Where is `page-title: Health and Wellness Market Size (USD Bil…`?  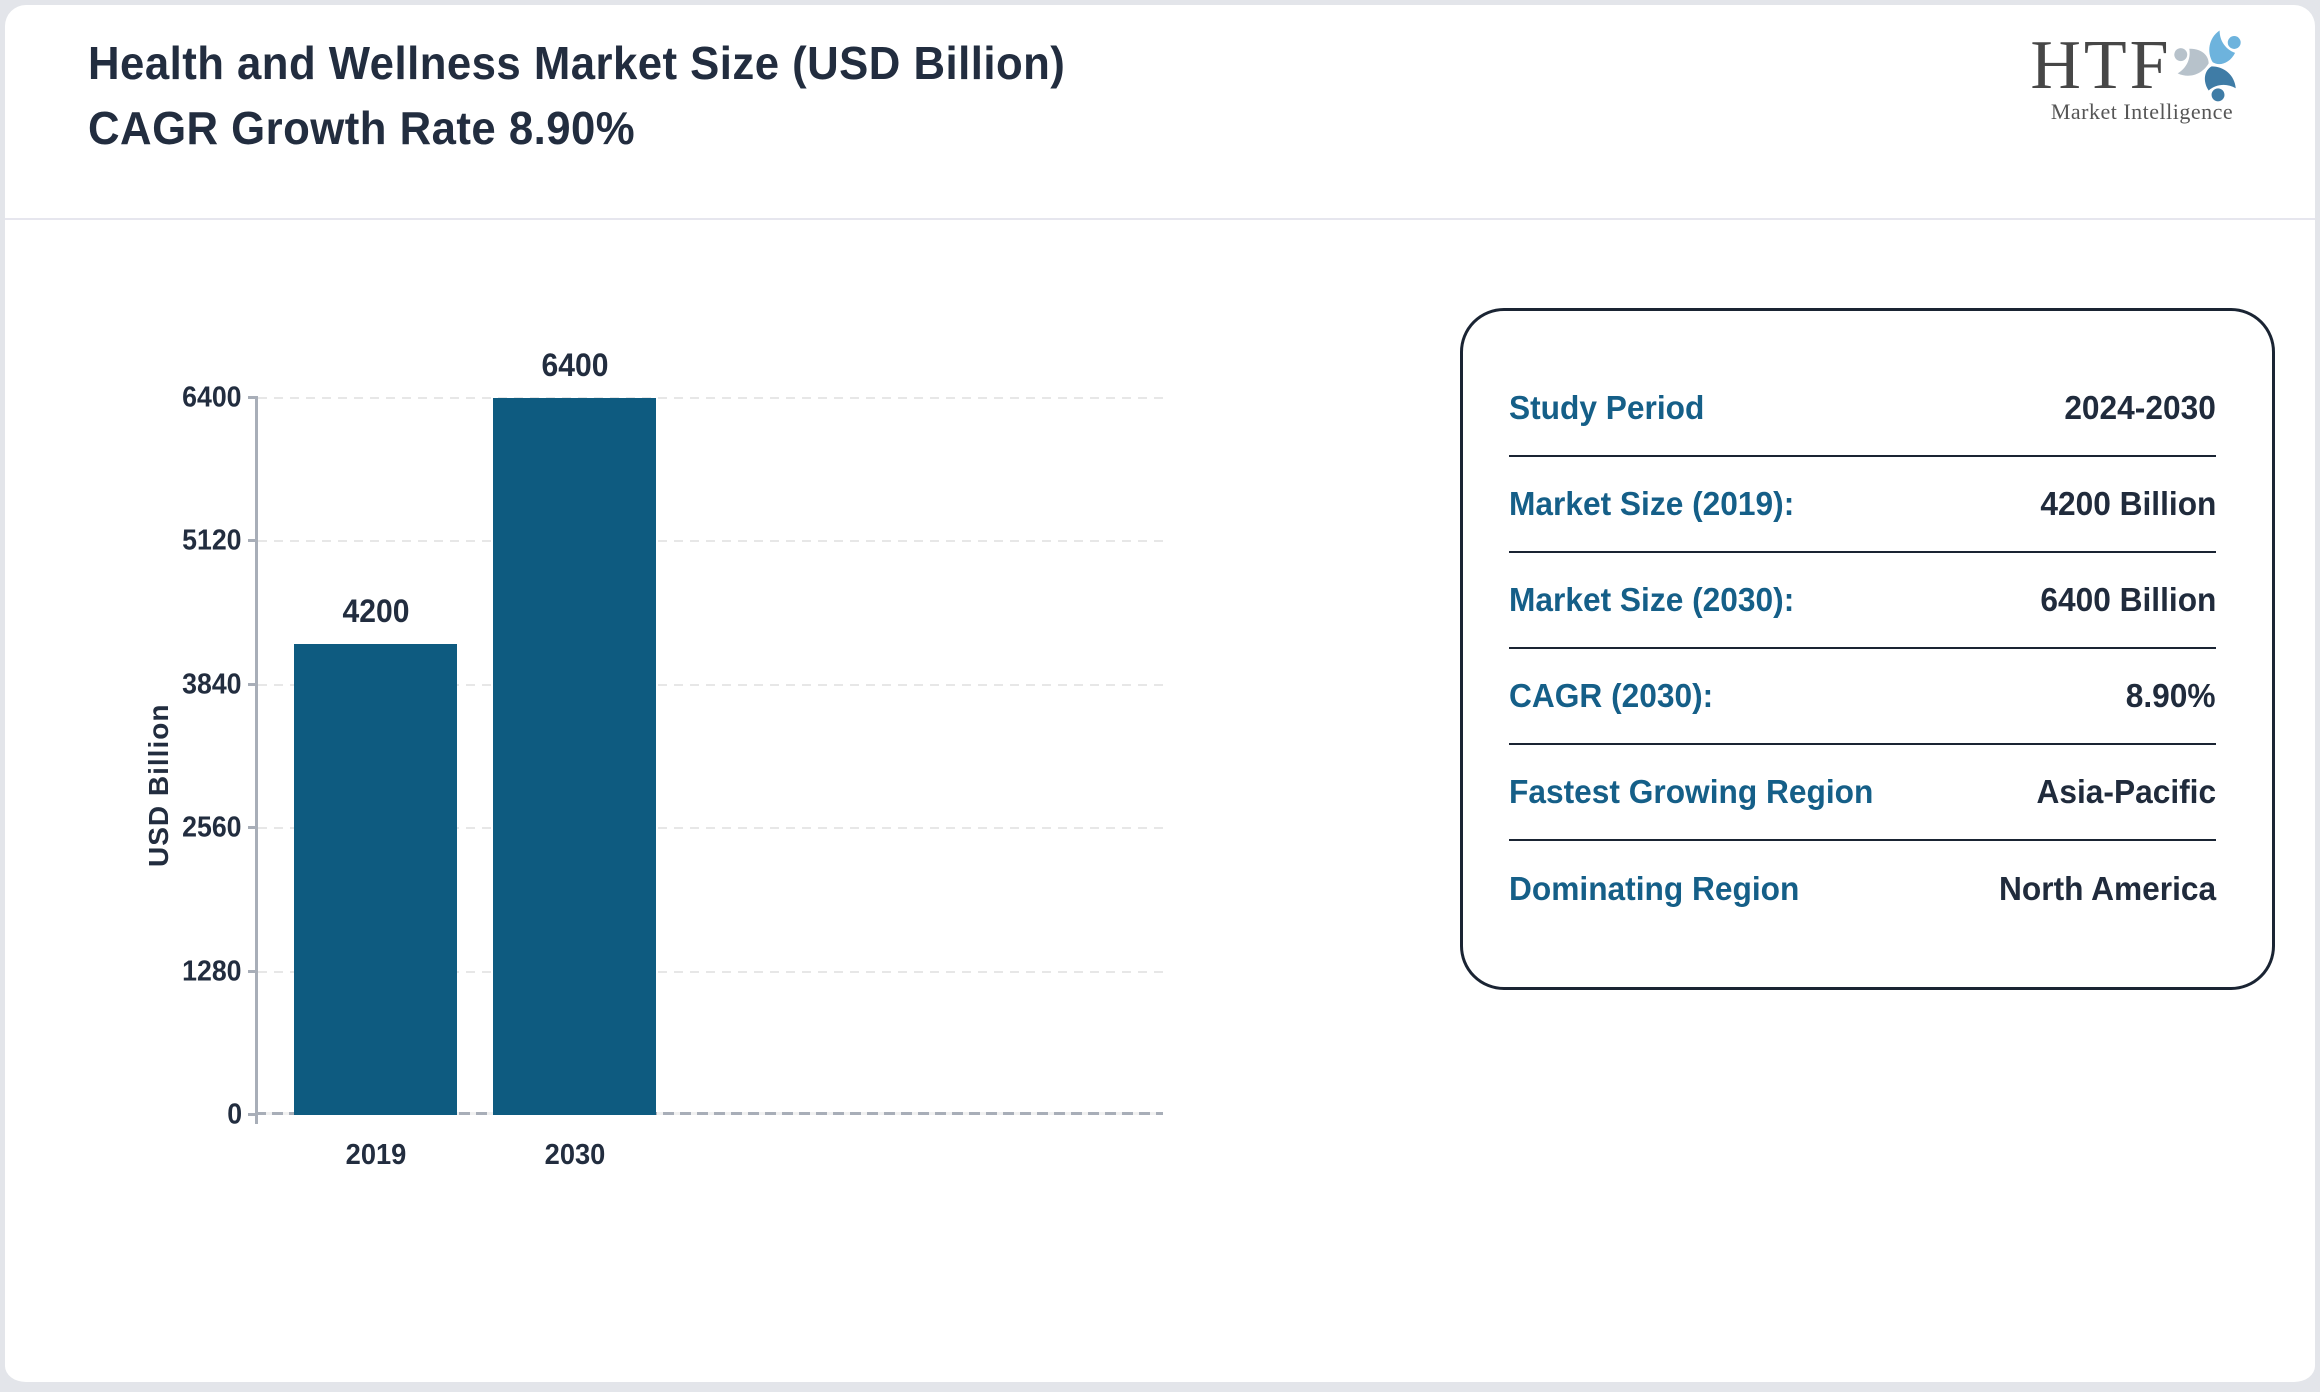
page-title: Health and Wellness Market Size (USD Bil… is located at coordinates (576, 96).